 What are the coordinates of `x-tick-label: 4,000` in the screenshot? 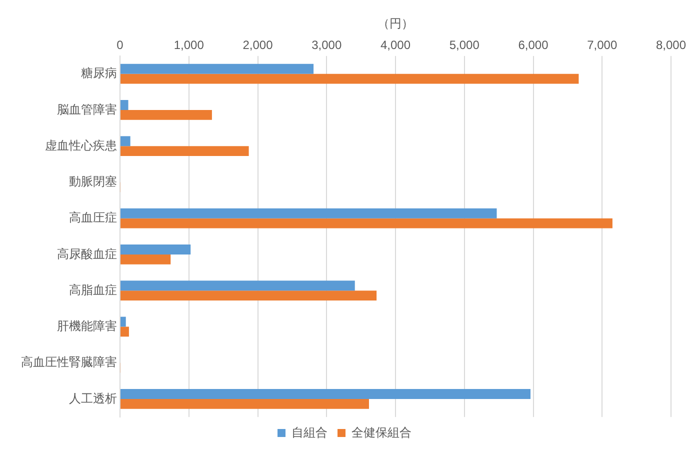 It's located at (395, 45).